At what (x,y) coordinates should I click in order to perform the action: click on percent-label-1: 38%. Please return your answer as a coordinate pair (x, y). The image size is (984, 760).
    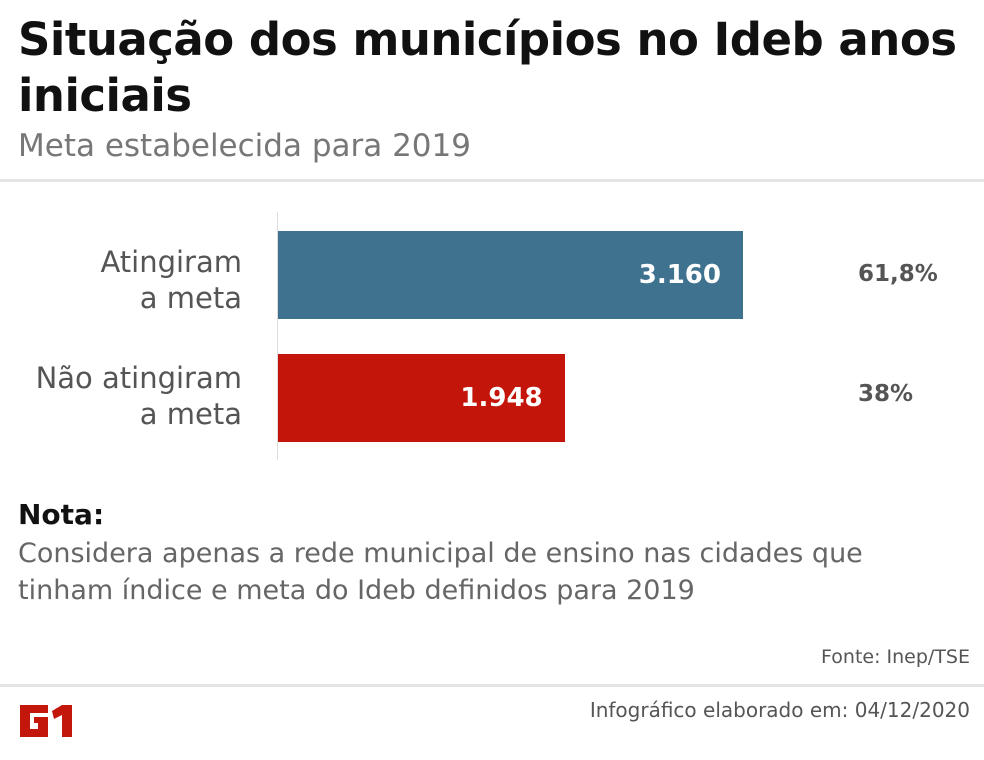
    Looking at the image, I should click on (886, 394).